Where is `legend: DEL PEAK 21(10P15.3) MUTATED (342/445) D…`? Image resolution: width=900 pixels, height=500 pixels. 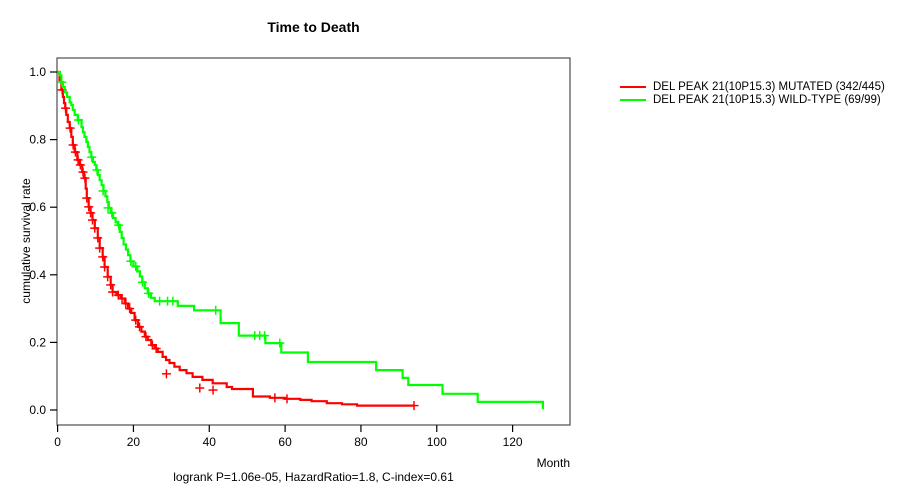
legend: DEL PEAK 21(10P15.3) MUTATED (342/445) D… is located at coordinates (752, 93).